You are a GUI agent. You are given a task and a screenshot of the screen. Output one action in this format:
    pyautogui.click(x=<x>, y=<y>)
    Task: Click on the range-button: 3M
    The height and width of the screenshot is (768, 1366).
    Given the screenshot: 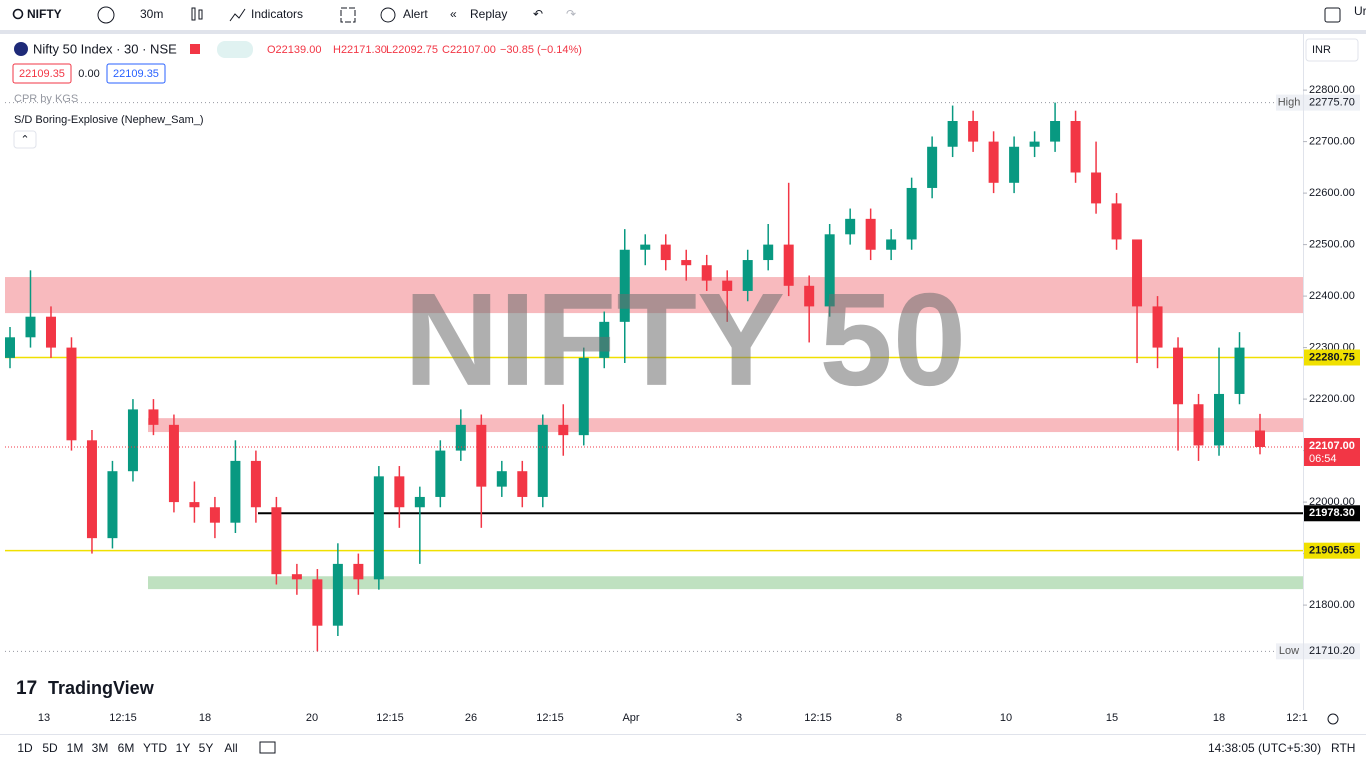 What is the action you would take?
    pyautogui.click(x=100, y=748)
    